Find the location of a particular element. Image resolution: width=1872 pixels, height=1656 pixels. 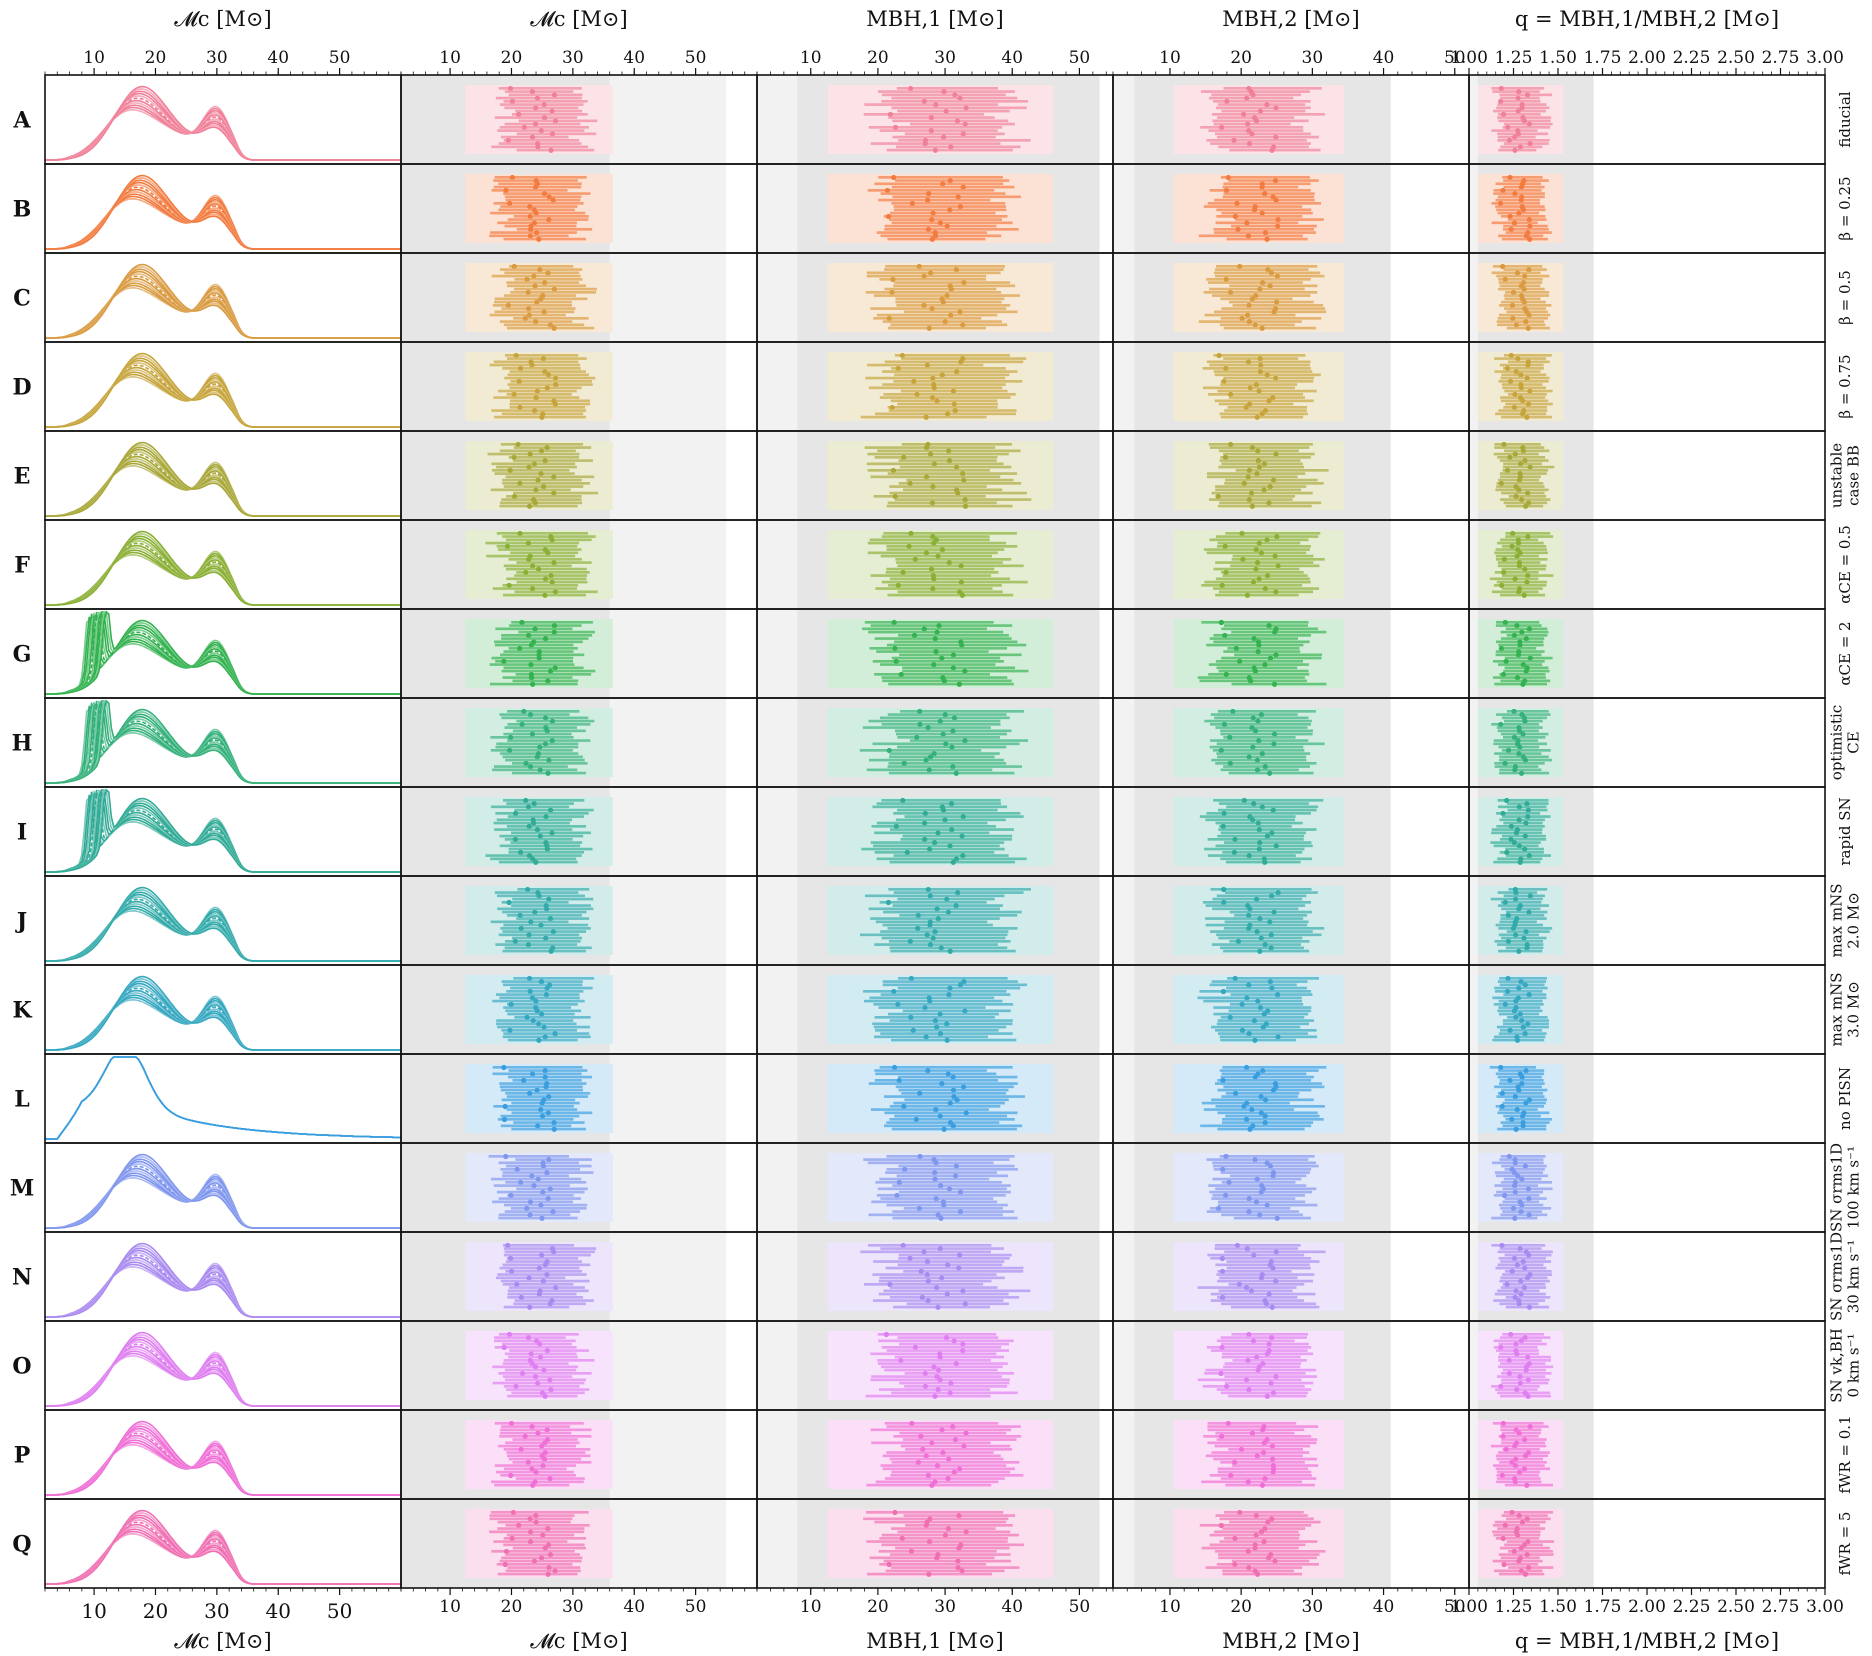

column-bottom-title-m2: MBH,2 [M⊙] is located at coordinates (1290, 1641).